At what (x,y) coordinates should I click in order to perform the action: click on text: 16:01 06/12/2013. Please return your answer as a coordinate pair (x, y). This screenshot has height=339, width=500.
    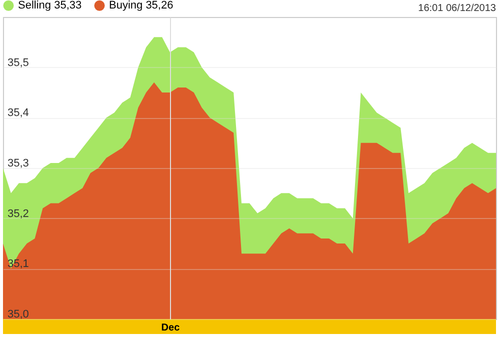
    Looking at the image, I should click on (457, 8).